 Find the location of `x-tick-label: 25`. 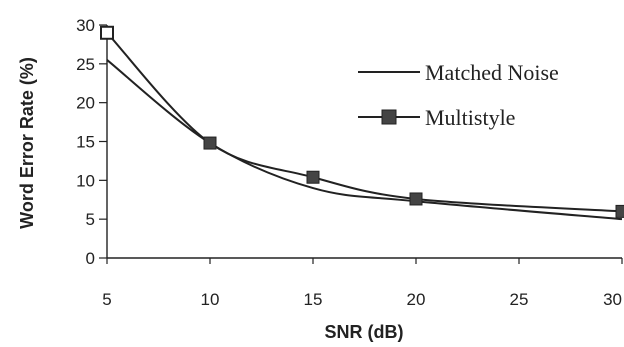

x-tick-label: 25 is located at coordinates (519, 299).